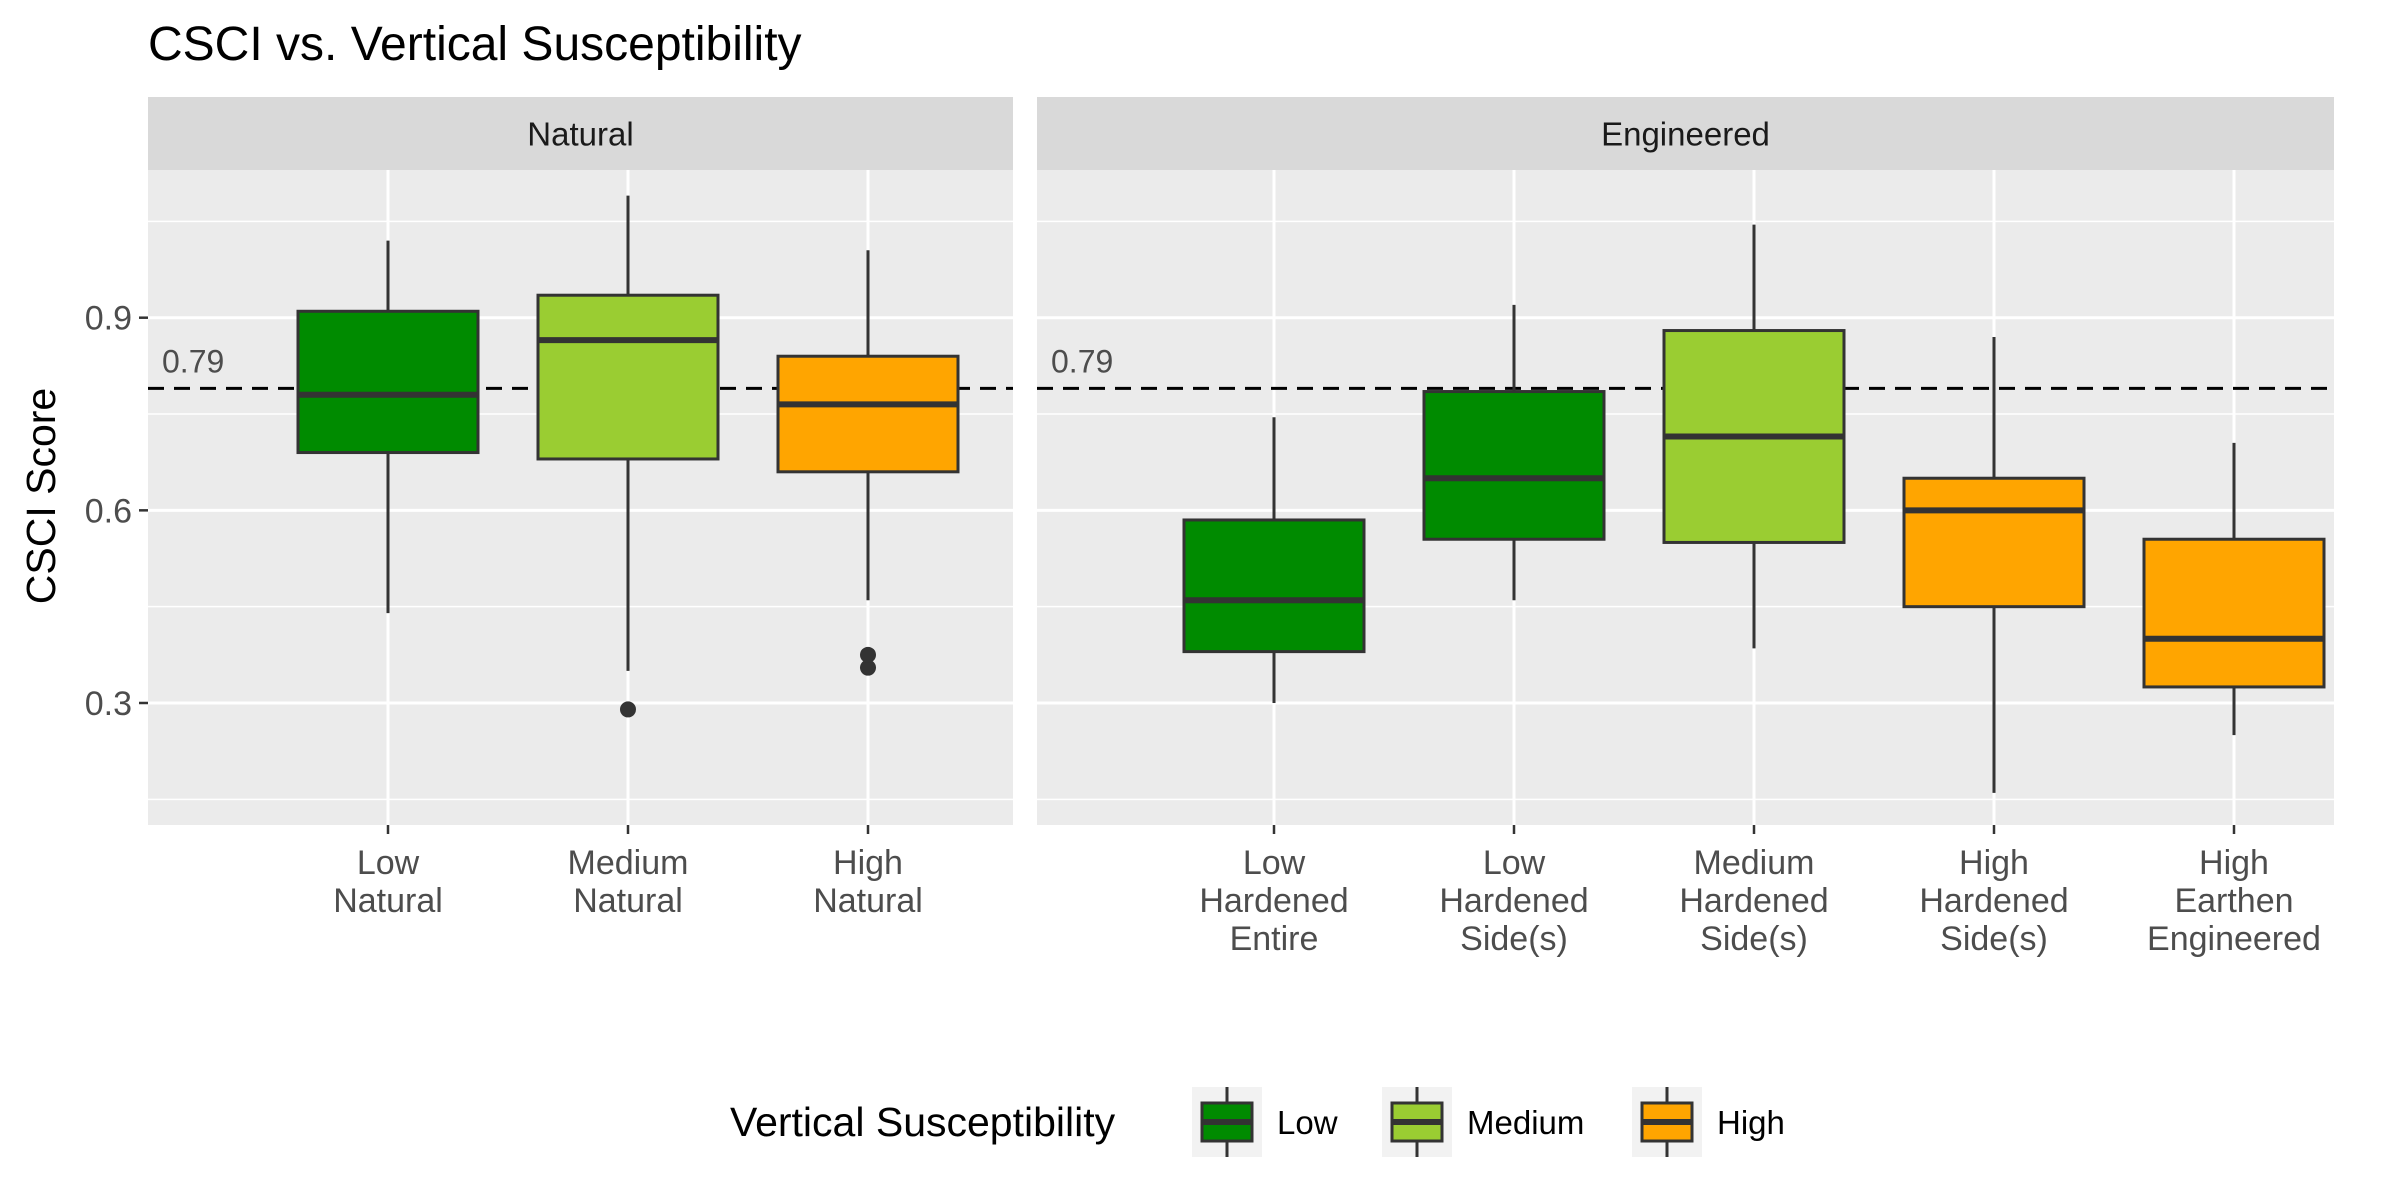  Describe the element at coordinates (2233, 901) in the screenshot. I see `x-tick-label: Earthen` at that location.